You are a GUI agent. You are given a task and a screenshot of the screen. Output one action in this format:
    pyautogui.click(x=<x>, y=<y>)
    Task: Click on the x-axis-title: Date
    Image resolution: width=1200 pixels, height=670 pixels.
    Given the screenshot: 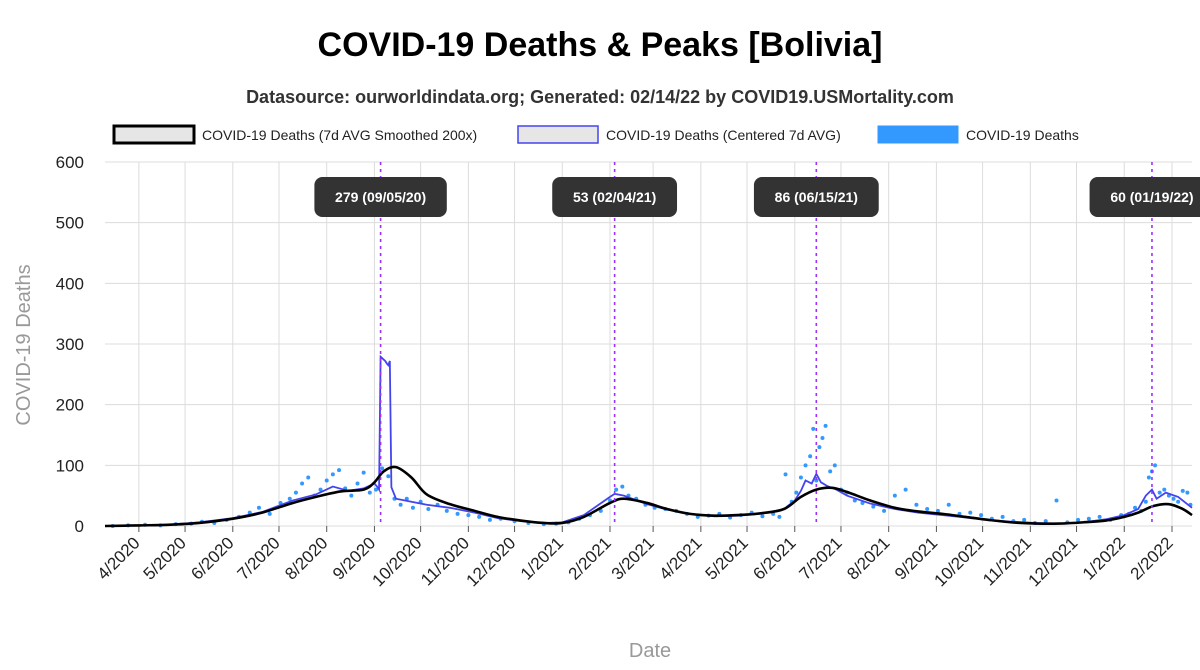 What is the action you would take?
    pyautogui.click(x=650, y=651)
    